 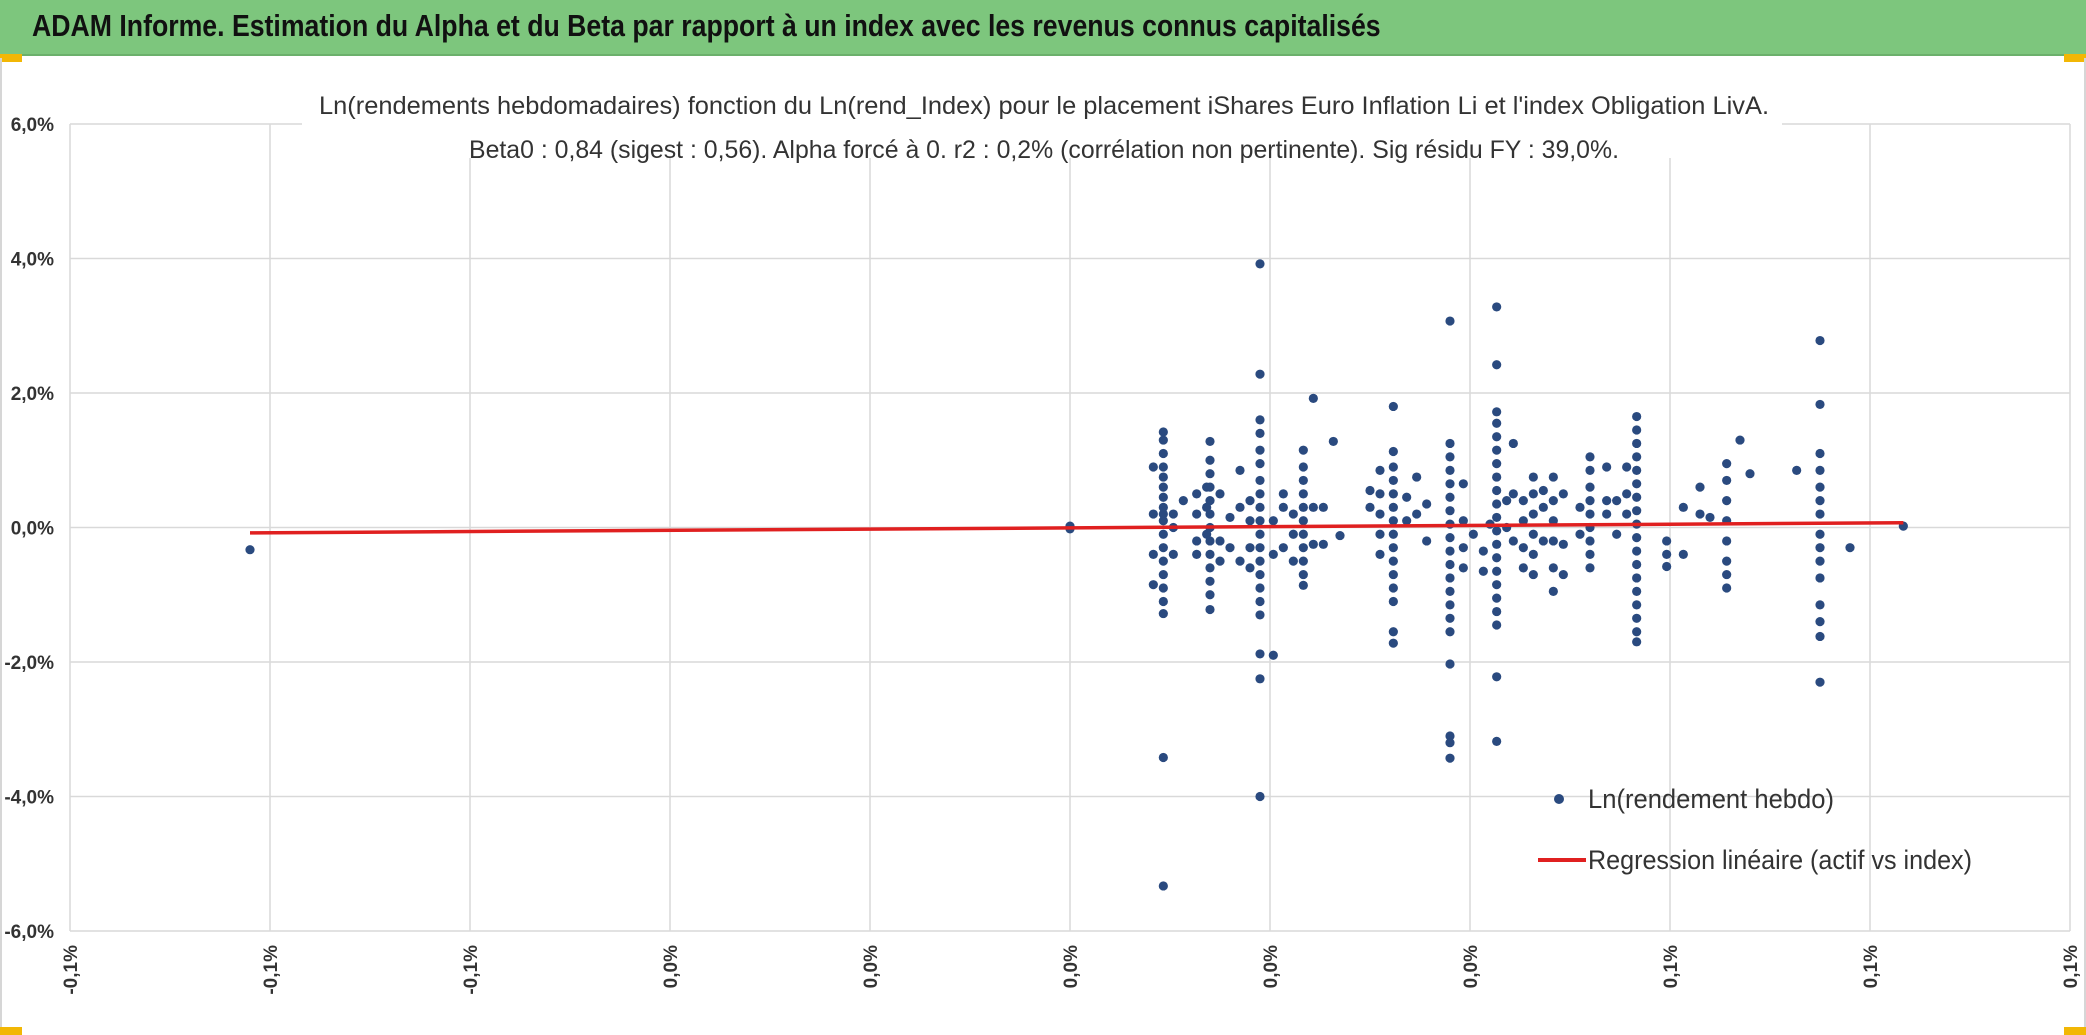 I want to click on regression-layer, so click(x=1076, y=528).